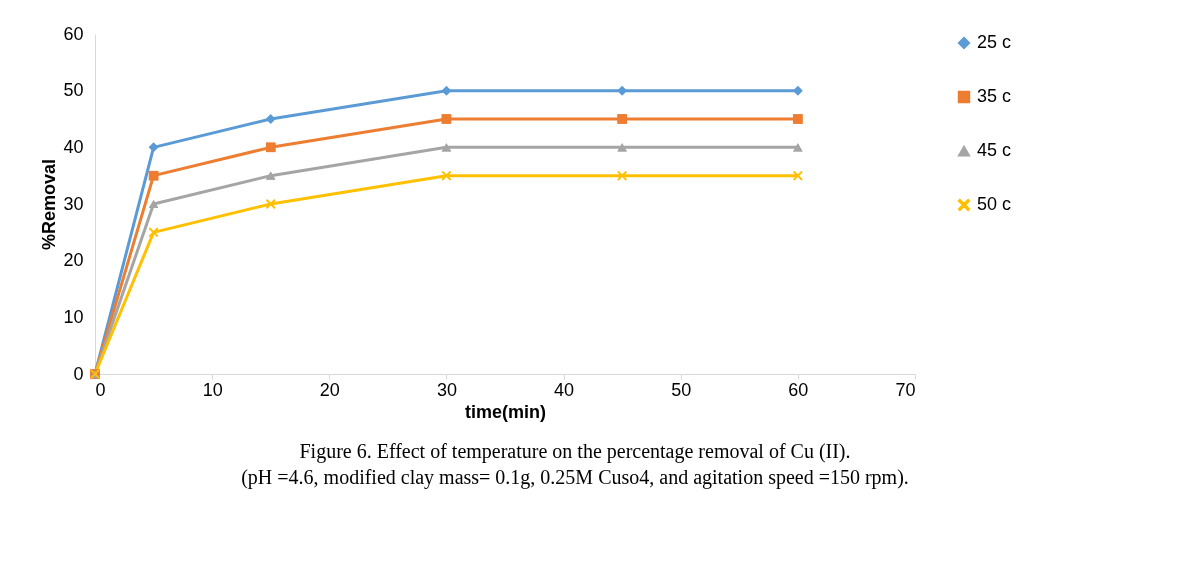 Image resolution: width=1196 pixels, height=567 pixels. I want to click on legend-label: 35 c, so click(994, 96).